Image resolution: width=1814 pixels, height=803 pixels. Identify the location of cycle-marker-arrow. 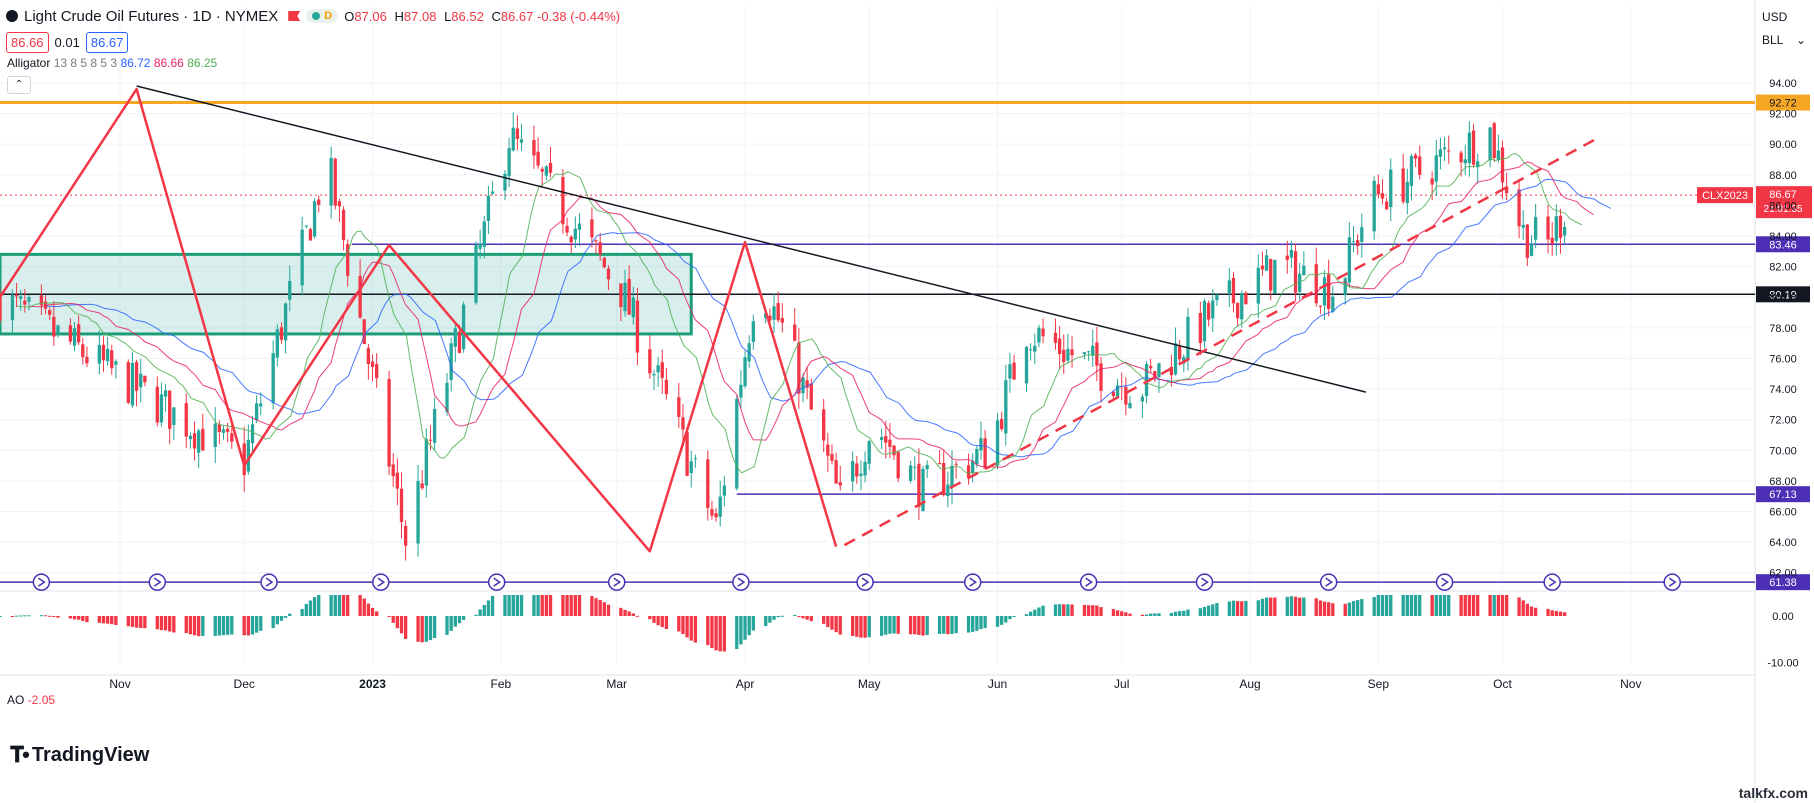
(497, 582).